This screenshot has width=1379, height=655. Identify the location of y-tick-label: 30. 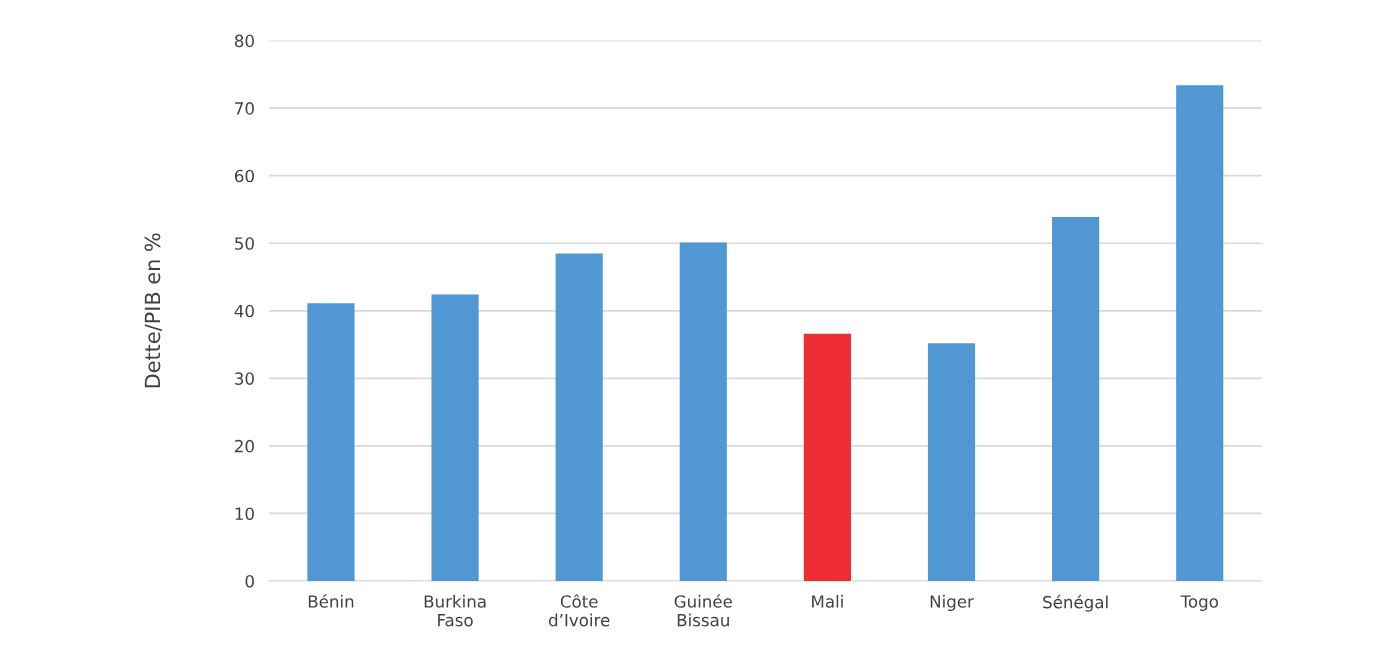
(244, 378).